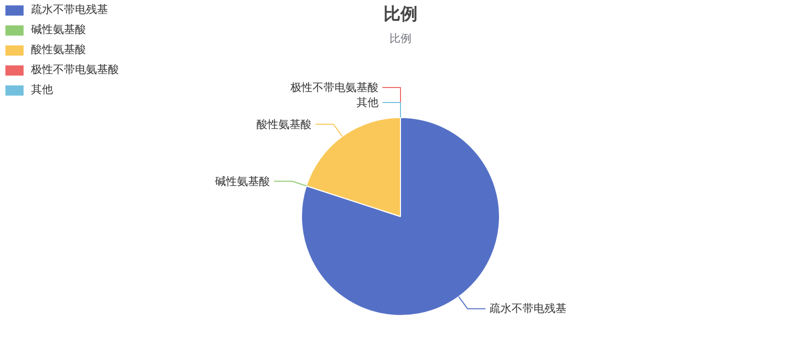  Describe the element at coordinates (401, 38) in the screenshot. I see `text: 比例` at that location.